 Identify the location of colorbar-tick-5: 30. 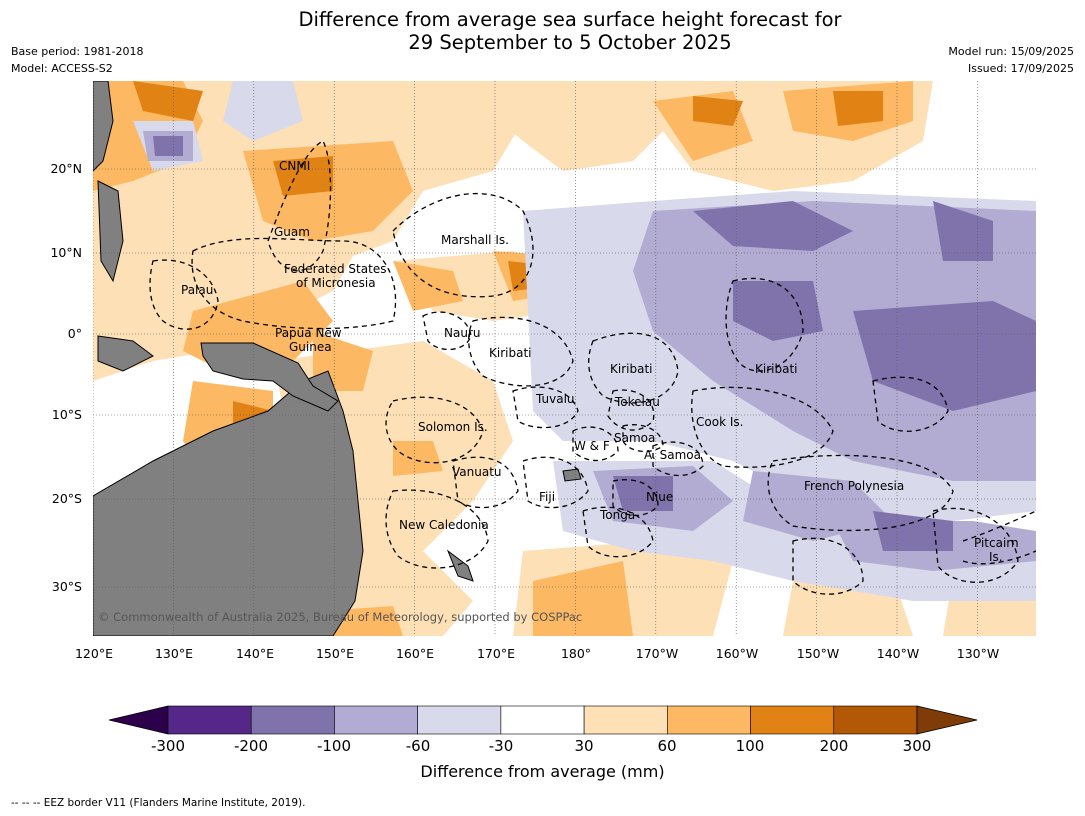
(584, 746).